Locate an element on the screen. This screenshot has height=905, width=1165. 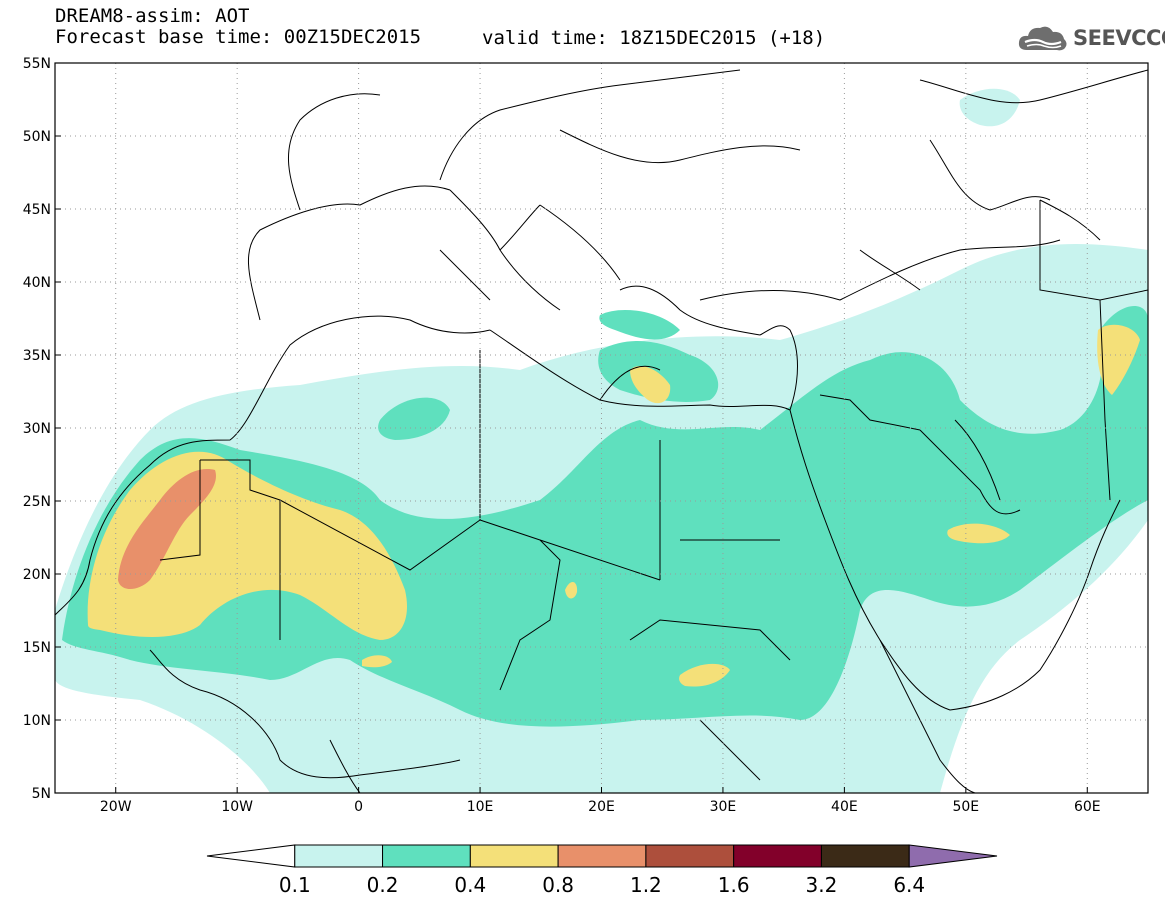
lon-tick-label: 30E is located at coordinates (723, 807).